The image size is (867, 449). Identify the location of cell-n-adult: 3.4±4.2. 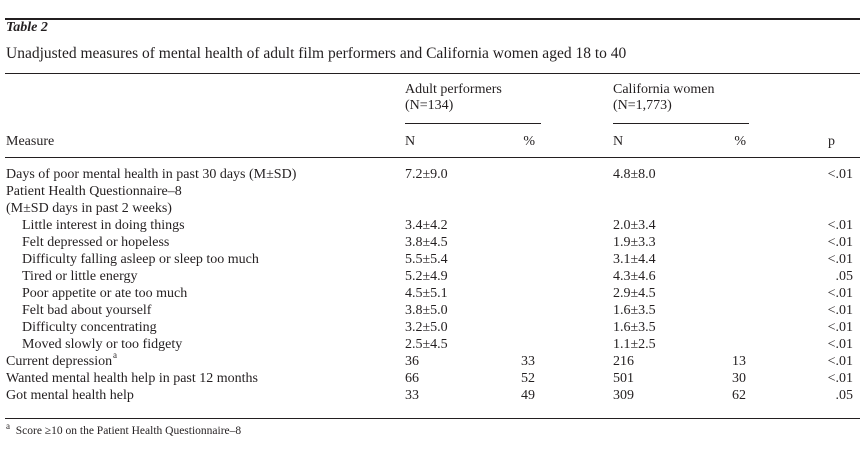
(426, 225).